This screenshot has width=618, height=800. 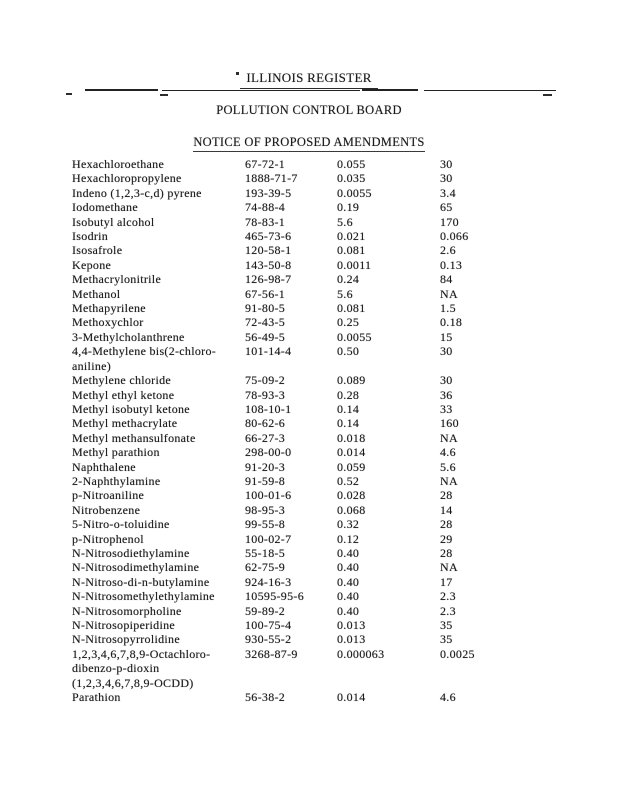 I want to click on chemical-name-cell: Methapyrilene, so click(x=158, y=308).